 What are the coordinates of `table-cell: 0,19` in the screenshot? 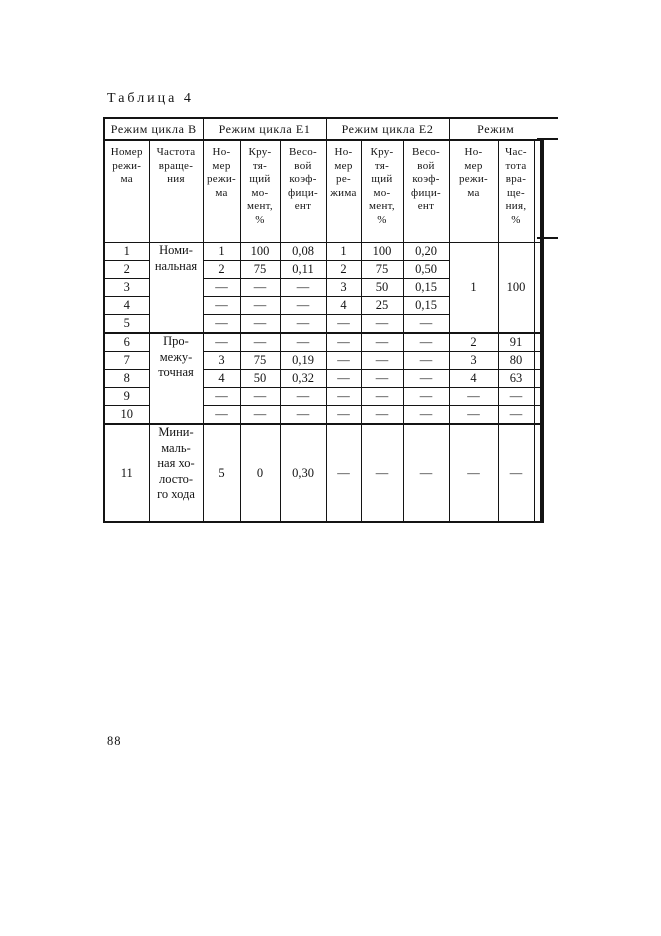 It's located at (303, 360).